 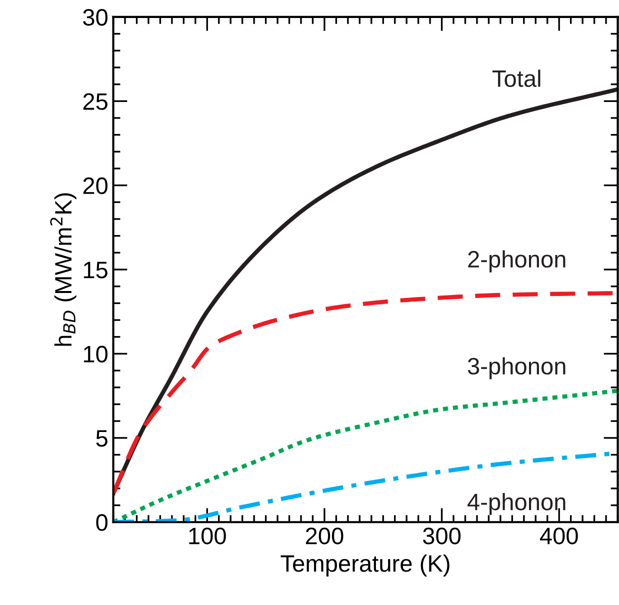 What do you see at coordinates (517, 261) in the screenshot?
I see `series-label: 2-phonon` at bounding box center [517, 261].